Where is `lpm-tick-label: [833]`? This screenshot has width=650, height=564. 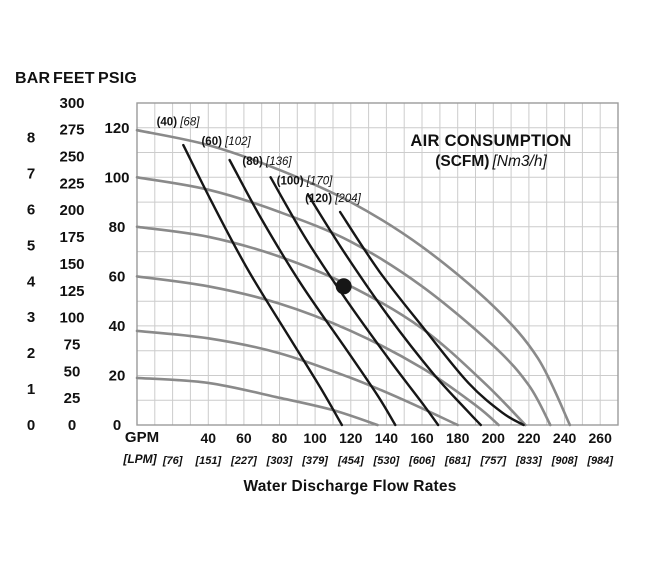
lpm-tick-label: [833] is located at coordinates (528, 461).